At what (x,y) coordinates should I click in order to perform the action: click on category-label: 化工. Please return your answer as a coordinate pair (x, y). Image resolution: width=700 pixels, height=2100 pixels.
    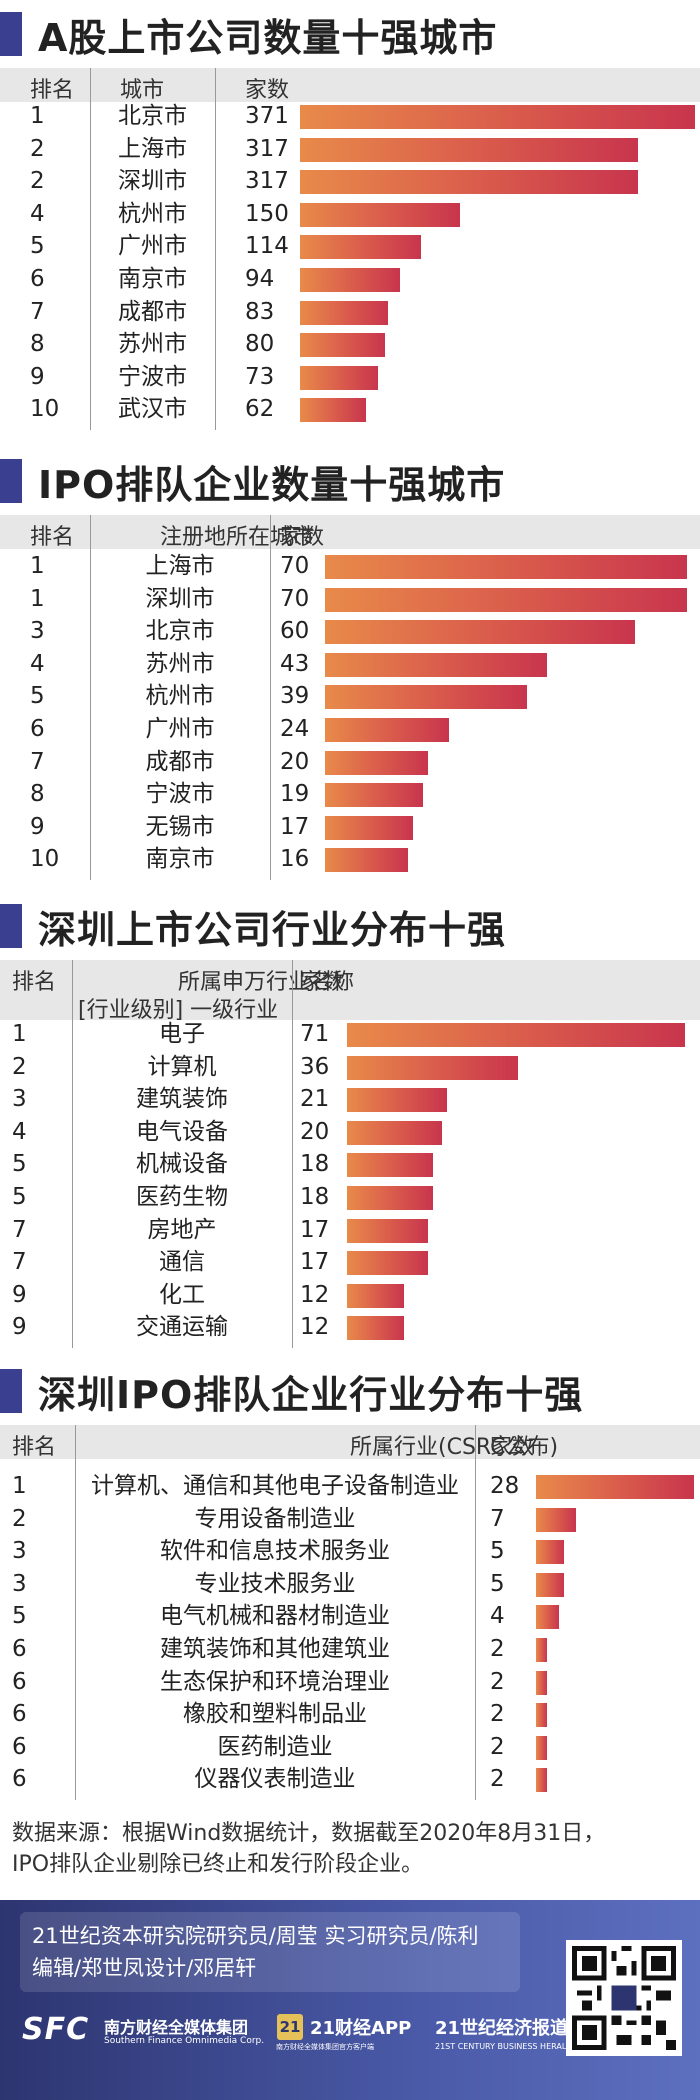
    Looking at the image, I should click on (182, 1294).